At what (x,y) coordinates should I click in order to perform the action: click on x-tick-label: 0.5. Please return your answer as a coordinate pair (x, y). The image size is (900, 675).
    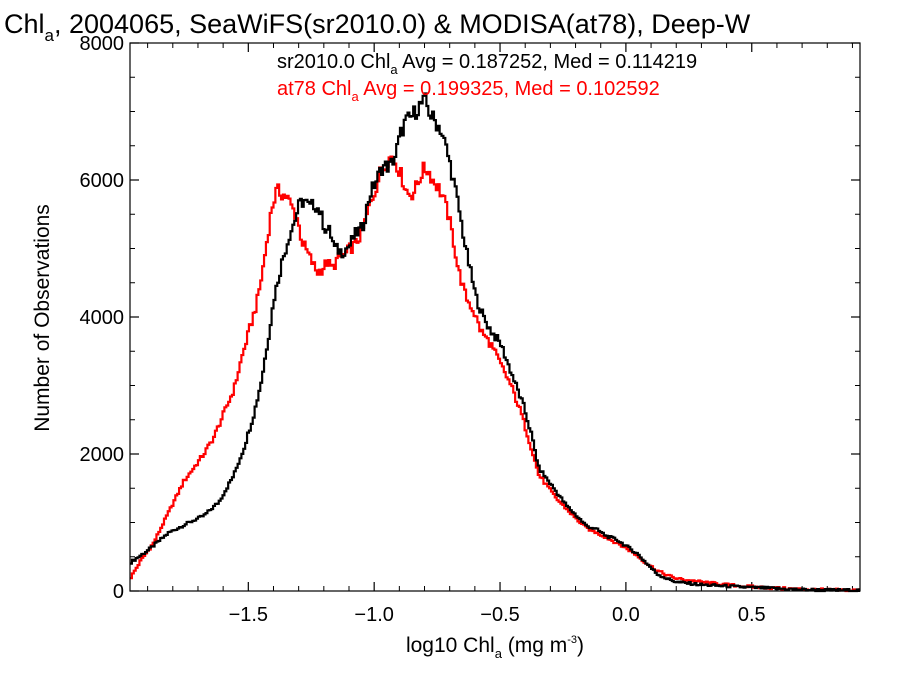
    Looking at the image, I should click on (752, 615).